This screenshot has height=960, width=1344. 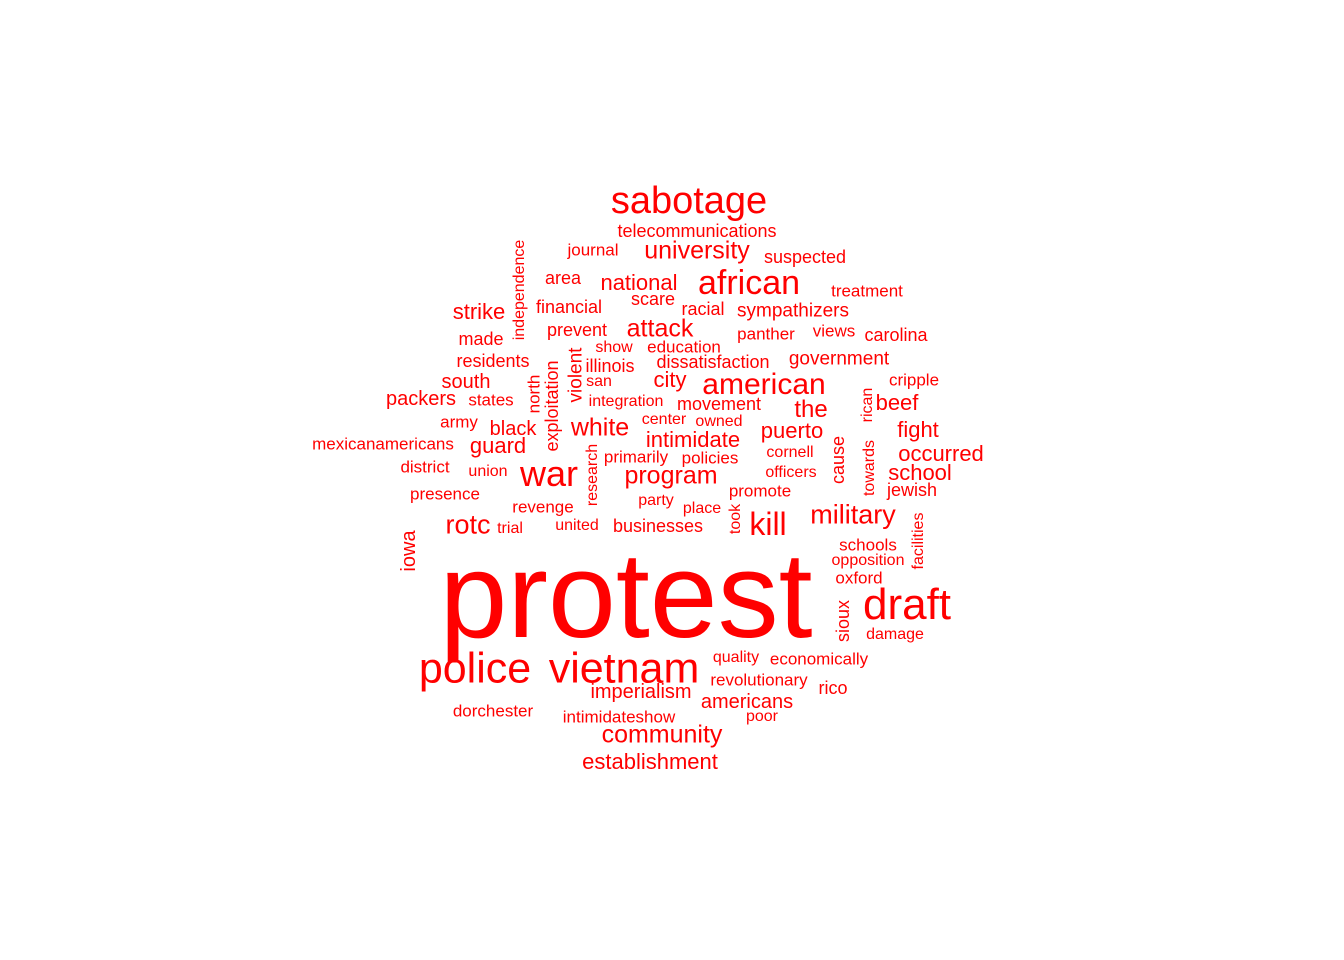 I want to click on word-revolutionary: revolutionary, so click(x=759, y=680).